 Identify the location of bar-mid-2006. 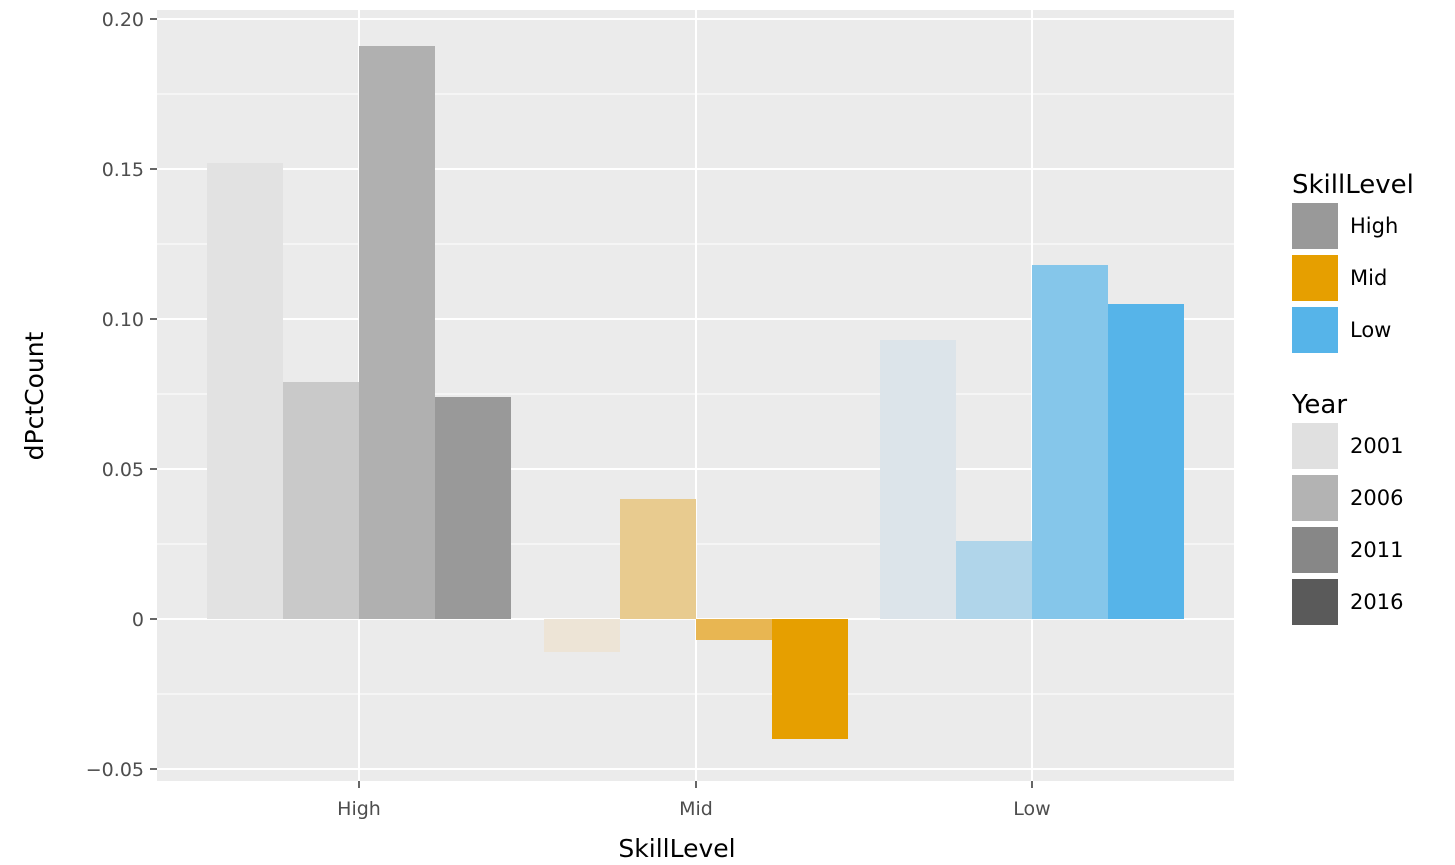
(658, 559).